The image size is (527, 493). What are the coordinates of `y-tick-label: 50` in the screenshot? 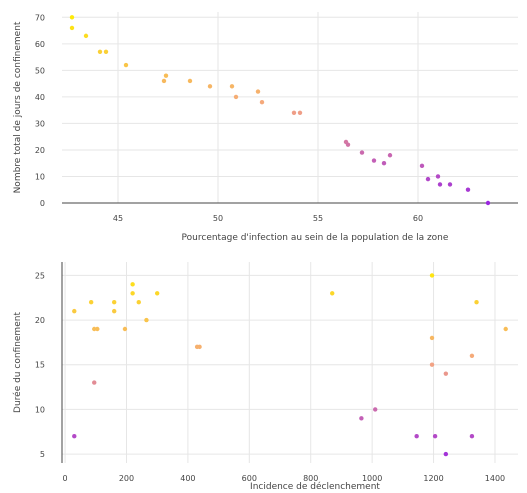 It's located at (40, 70).